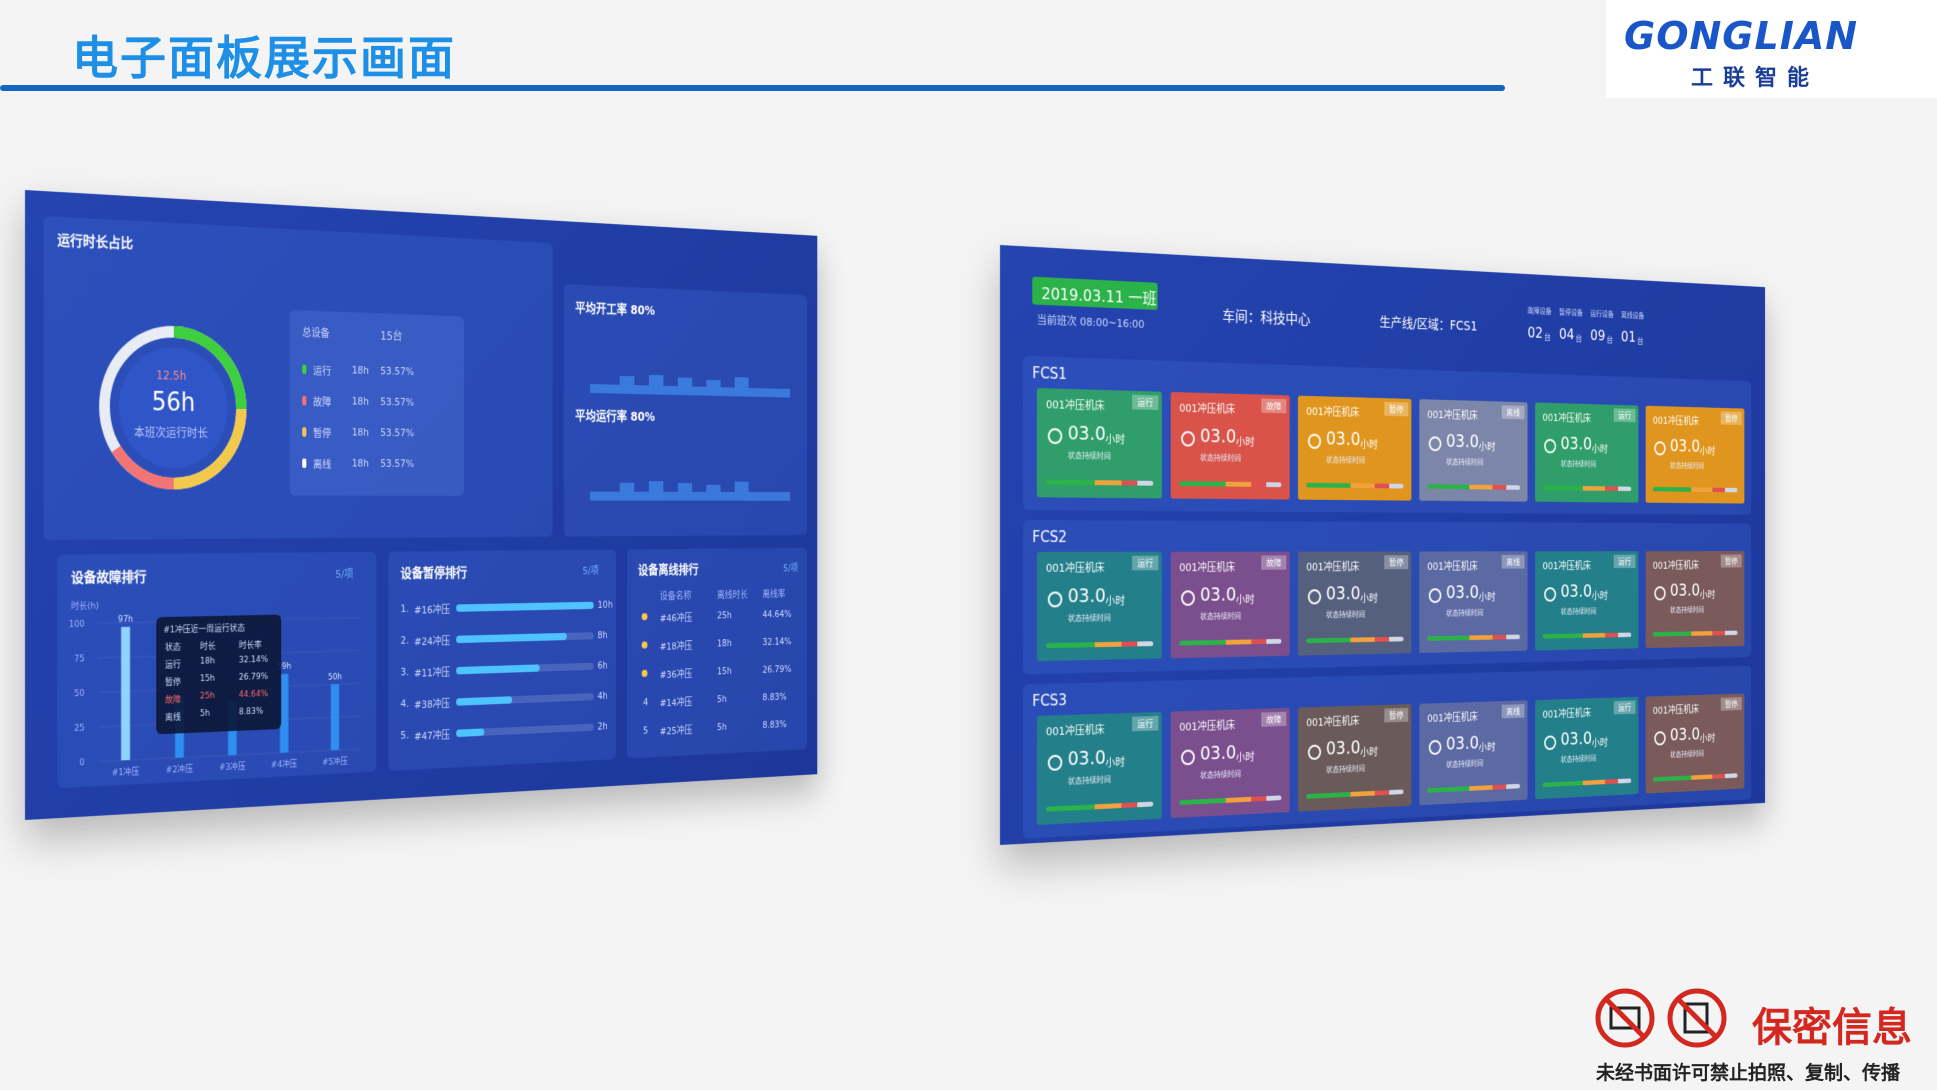 The width and height of the screenshot is (1937, 1090). I want to click on name: #36冲压, so click(676, 673).